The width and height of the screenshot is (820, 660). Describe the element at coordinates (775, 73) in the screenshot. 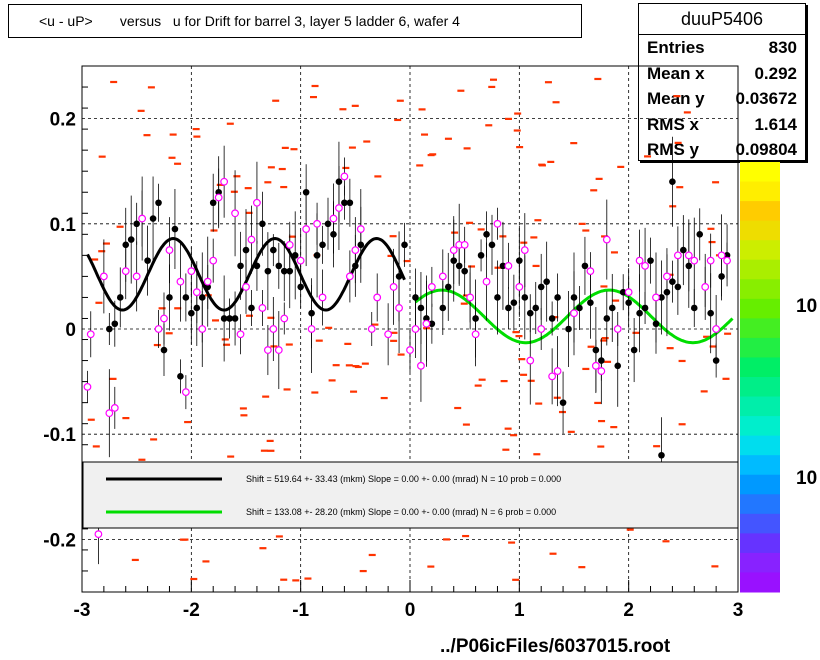

I see `stats-value: 0.292` at that location.